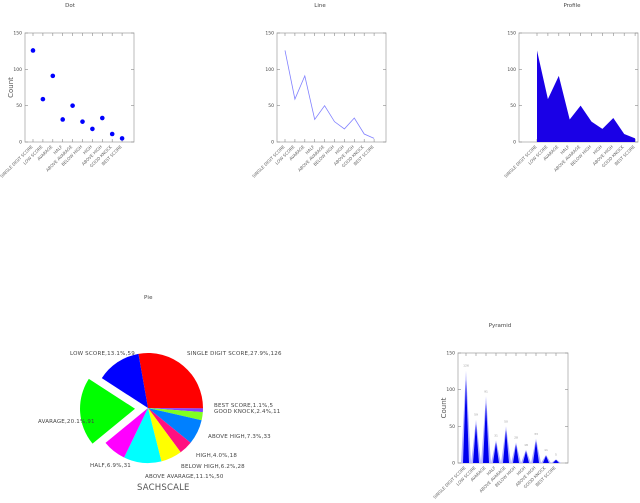 The height and width of the screenshot is (503, 640). What do you see at coordinates (244, 406) in the screenshot?
I see `pie-label-best-score: BEST SCORE,1.1%,5` at bounding box center [244, 406].